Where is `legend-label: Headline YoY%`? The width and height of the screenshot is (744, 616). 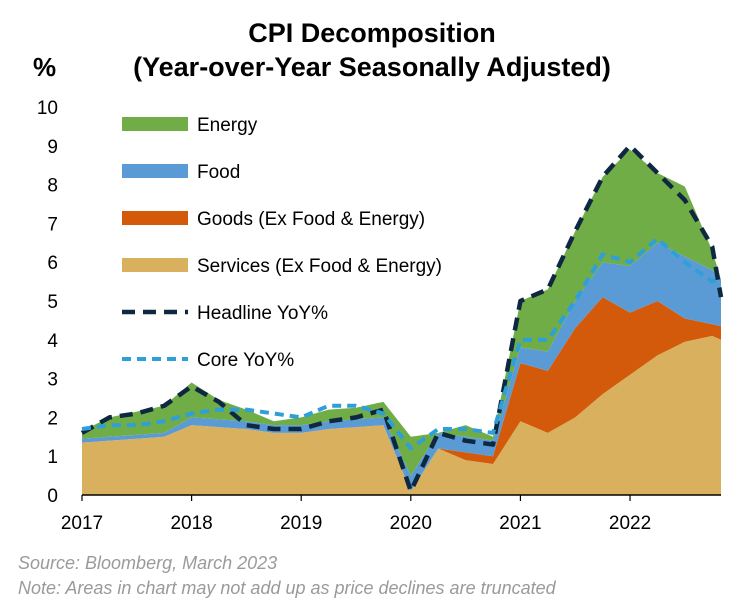
legend-label: Headline YoY% is located at coordinates (262, 313).